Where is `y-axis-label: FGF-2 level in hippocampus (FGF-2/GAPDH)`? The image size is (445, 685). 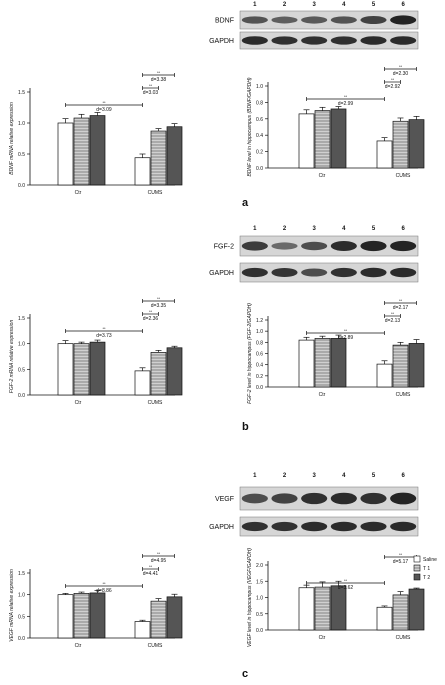 y-axis-label: FGF-2 level in hippocampus (FGF-2/GAPDH) is located at coordinates (250, 353).